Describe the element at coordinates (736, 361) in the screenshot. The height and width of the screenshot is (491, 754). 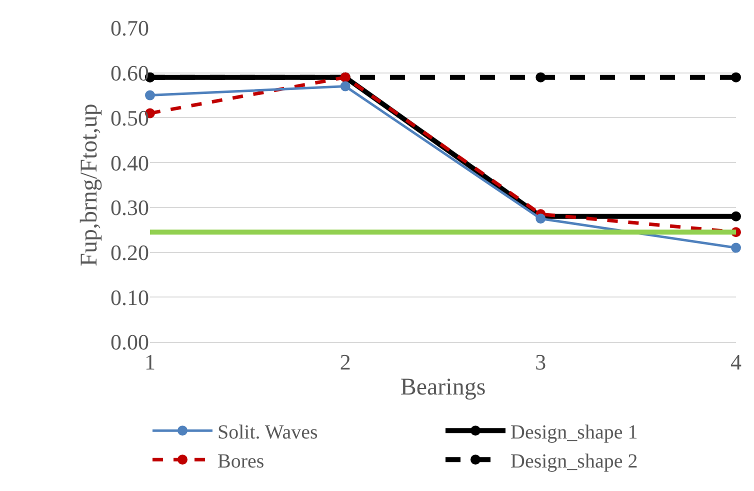
I see `x-tick-label: 4` at that location.